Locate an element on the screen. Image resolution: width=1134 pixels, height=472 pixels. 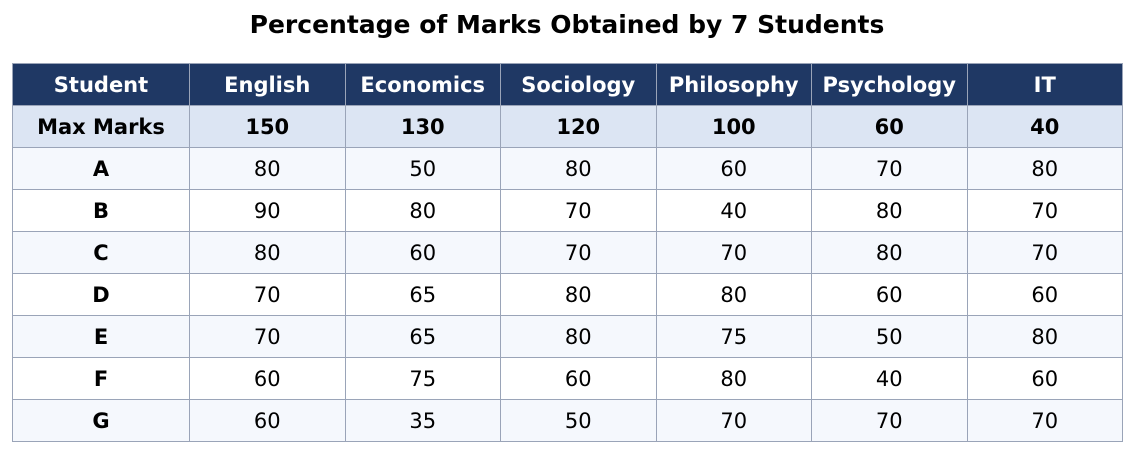
table-row: G 60 35 50 70 70 70 is located at coordinates (567, 420).